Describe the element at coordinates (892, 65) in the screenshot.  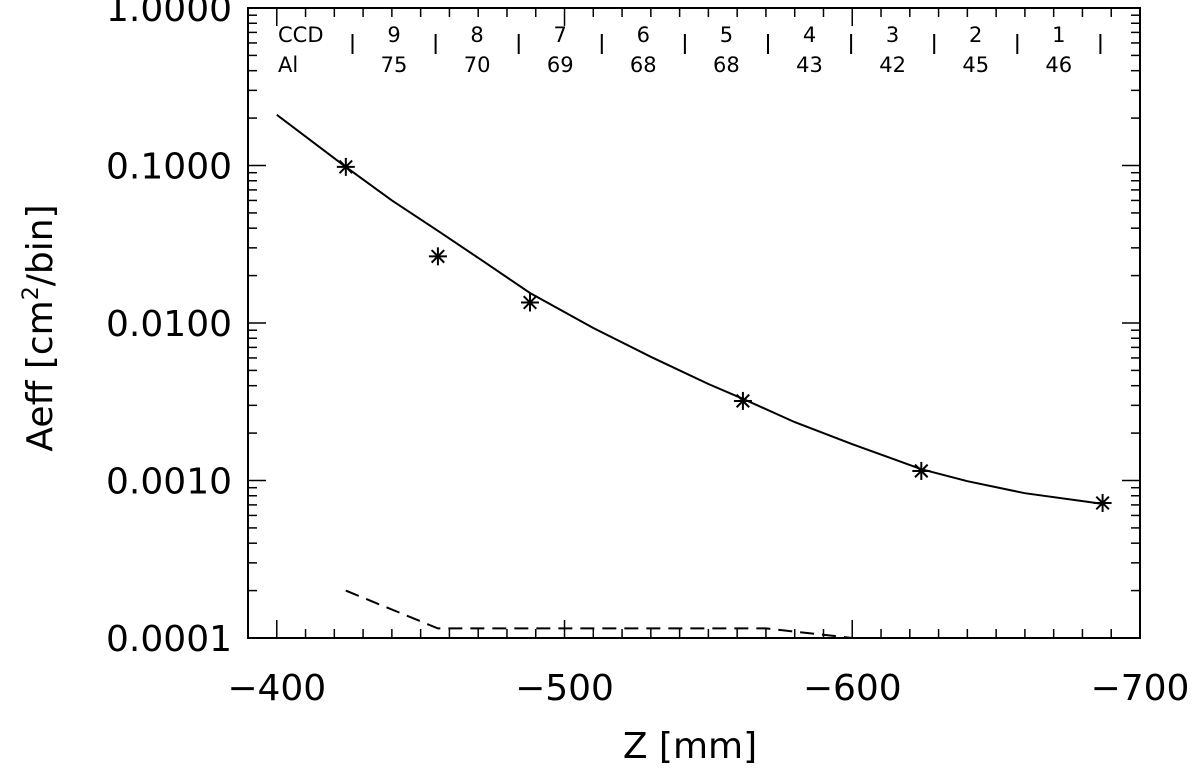
I see `al-value: 42` at that location.